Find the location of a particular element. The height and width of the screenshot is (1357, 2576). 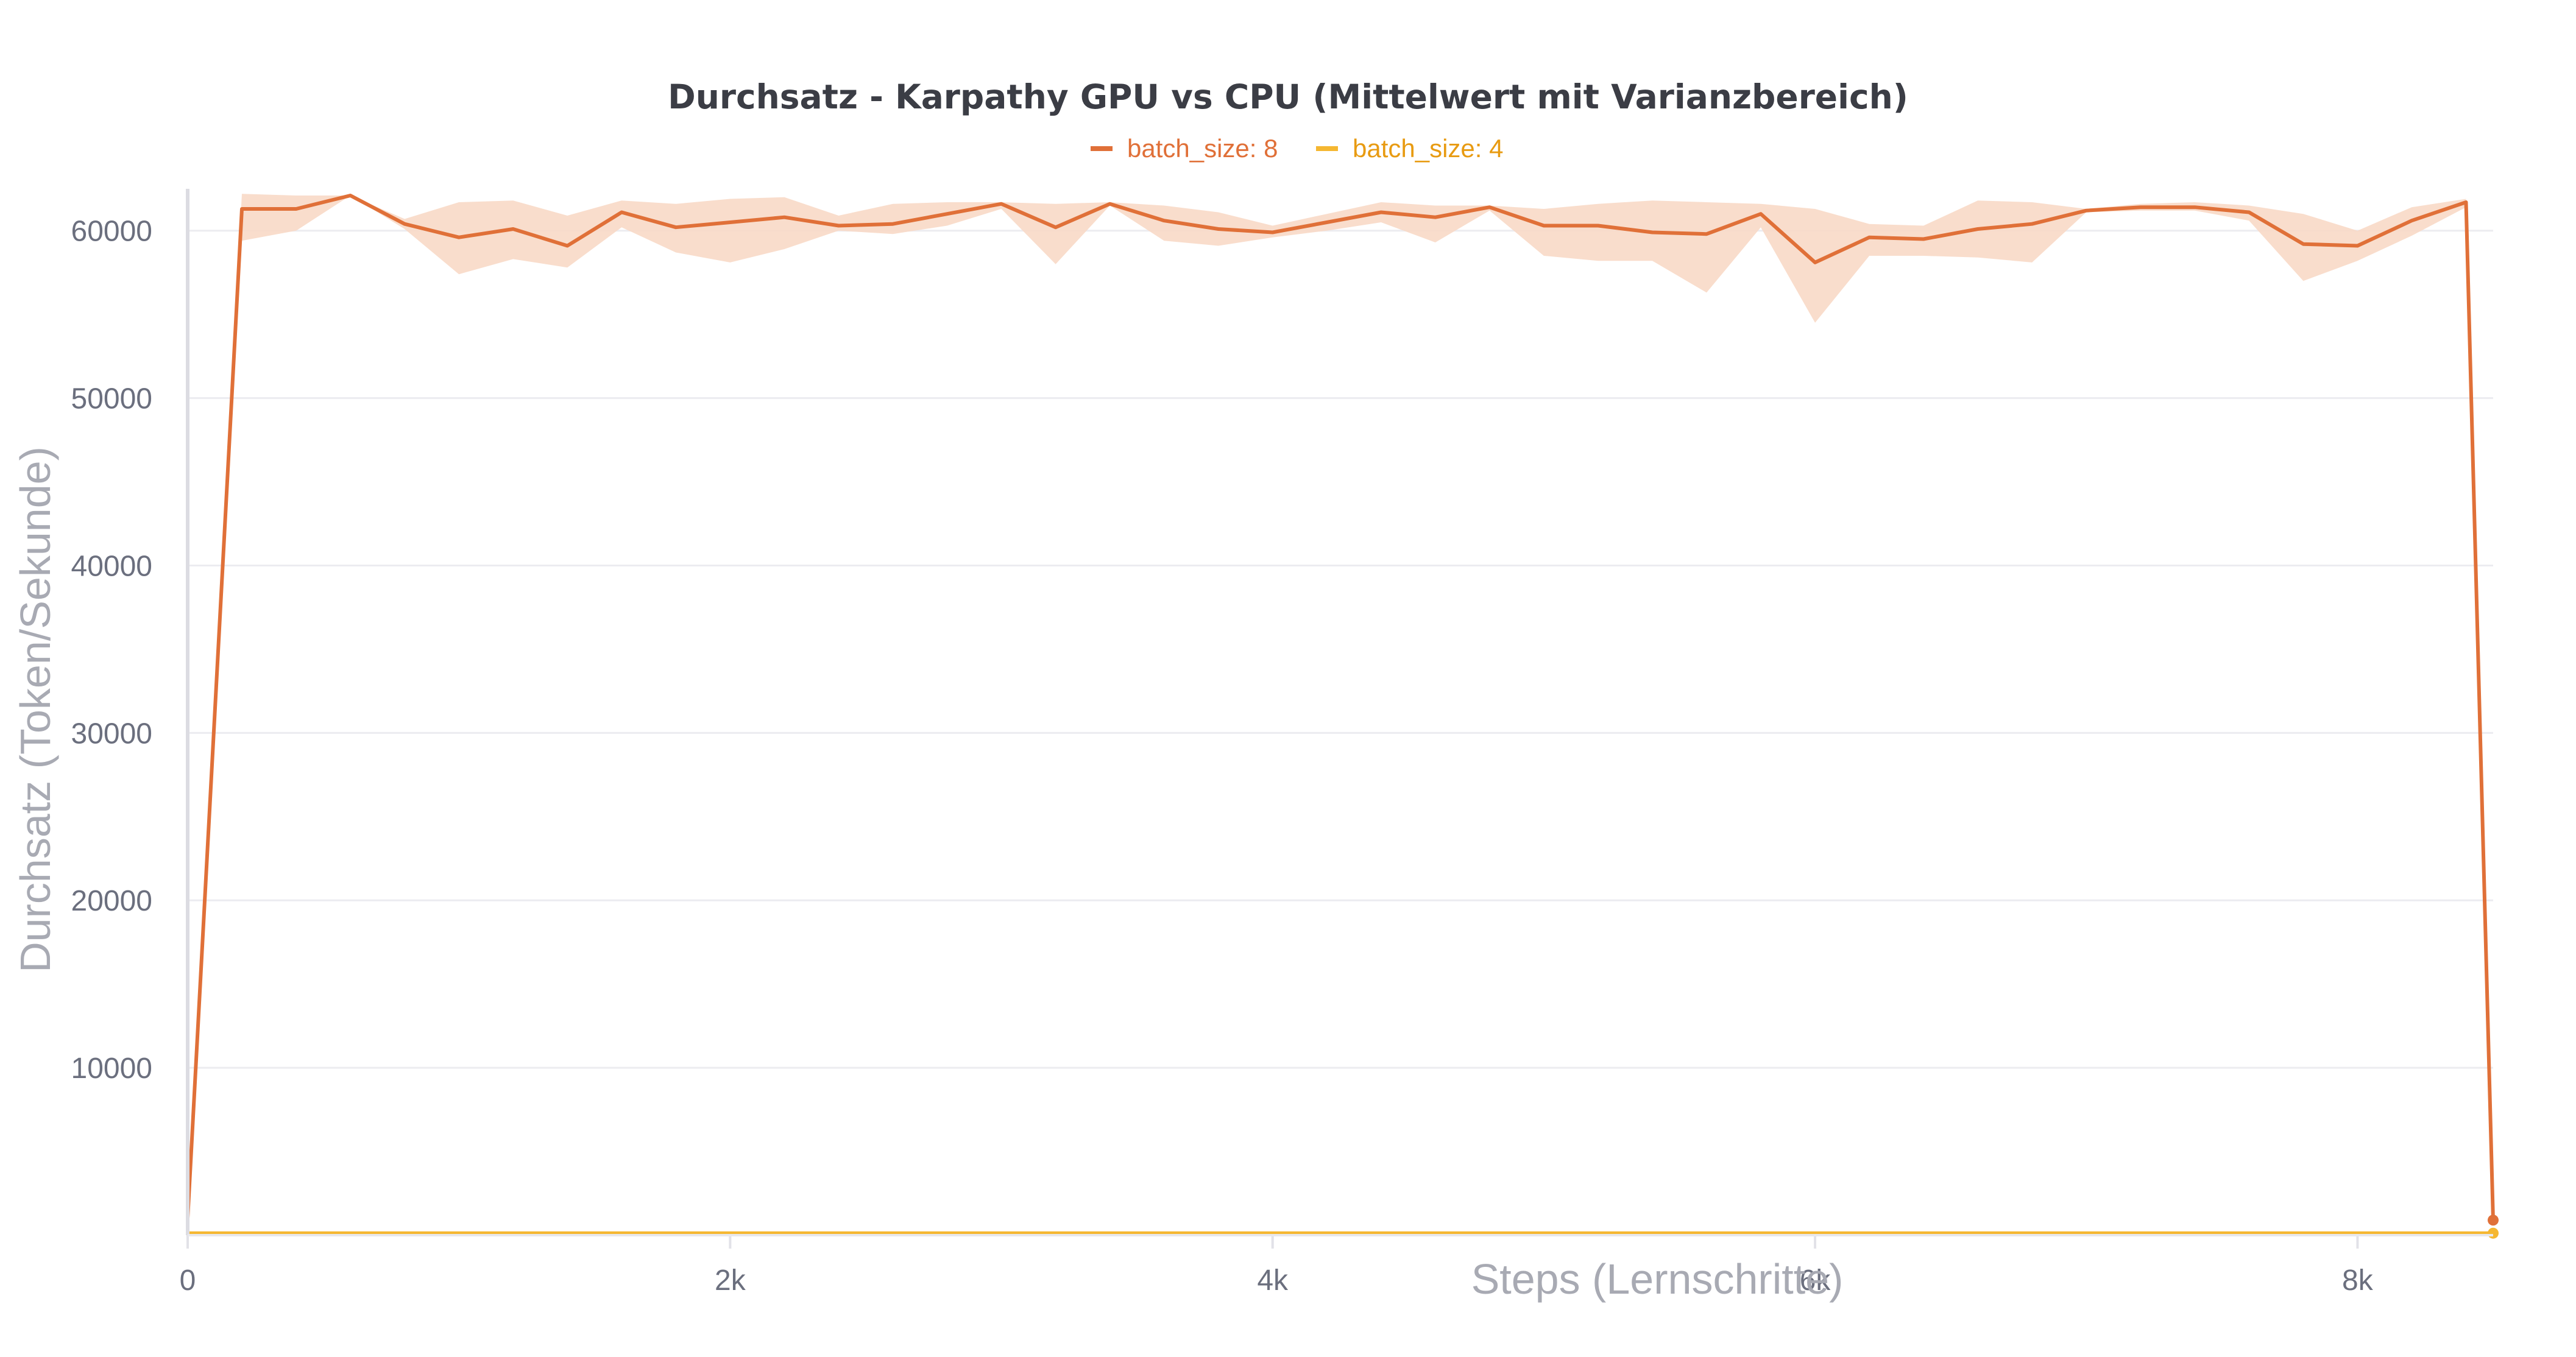

legend-item-batch-size-8: batch_size: 8 is located at coordinates (1184, 148).